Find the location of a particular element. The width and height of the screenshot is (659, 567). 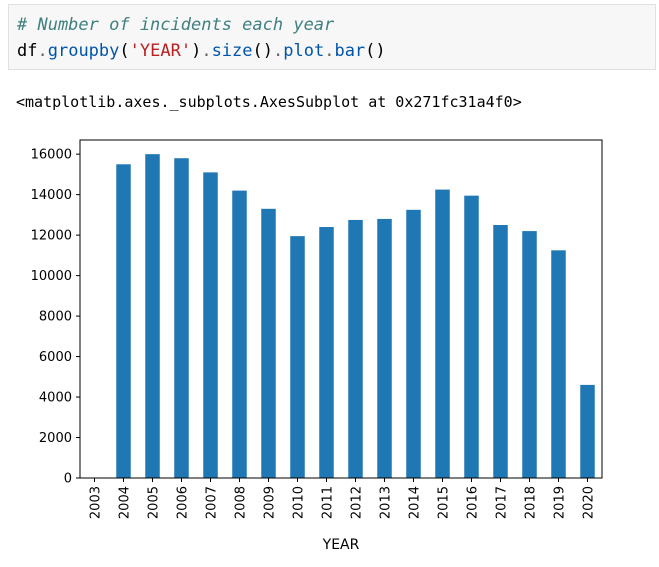

y-axis-ticks: 0 2000 4000 6000 8000 10000 12000 14000 16000 is located at coordinates (55, 317).